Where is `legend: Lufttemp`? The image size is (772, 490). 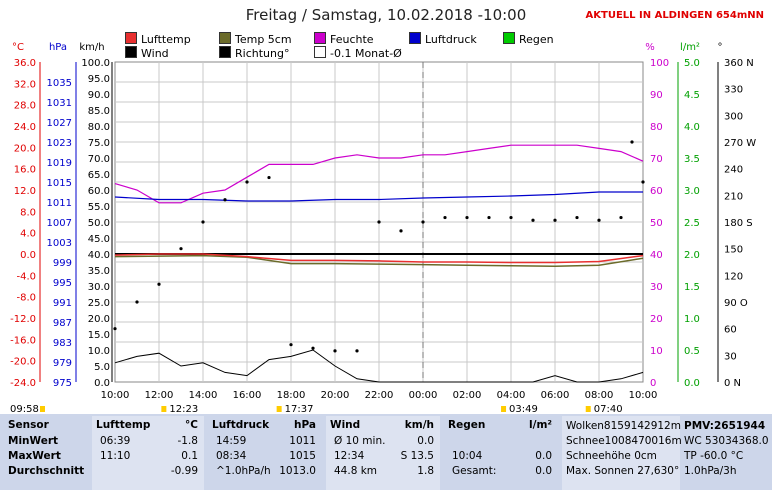 legend: Lufttemp is located at coordinates (158, 39).